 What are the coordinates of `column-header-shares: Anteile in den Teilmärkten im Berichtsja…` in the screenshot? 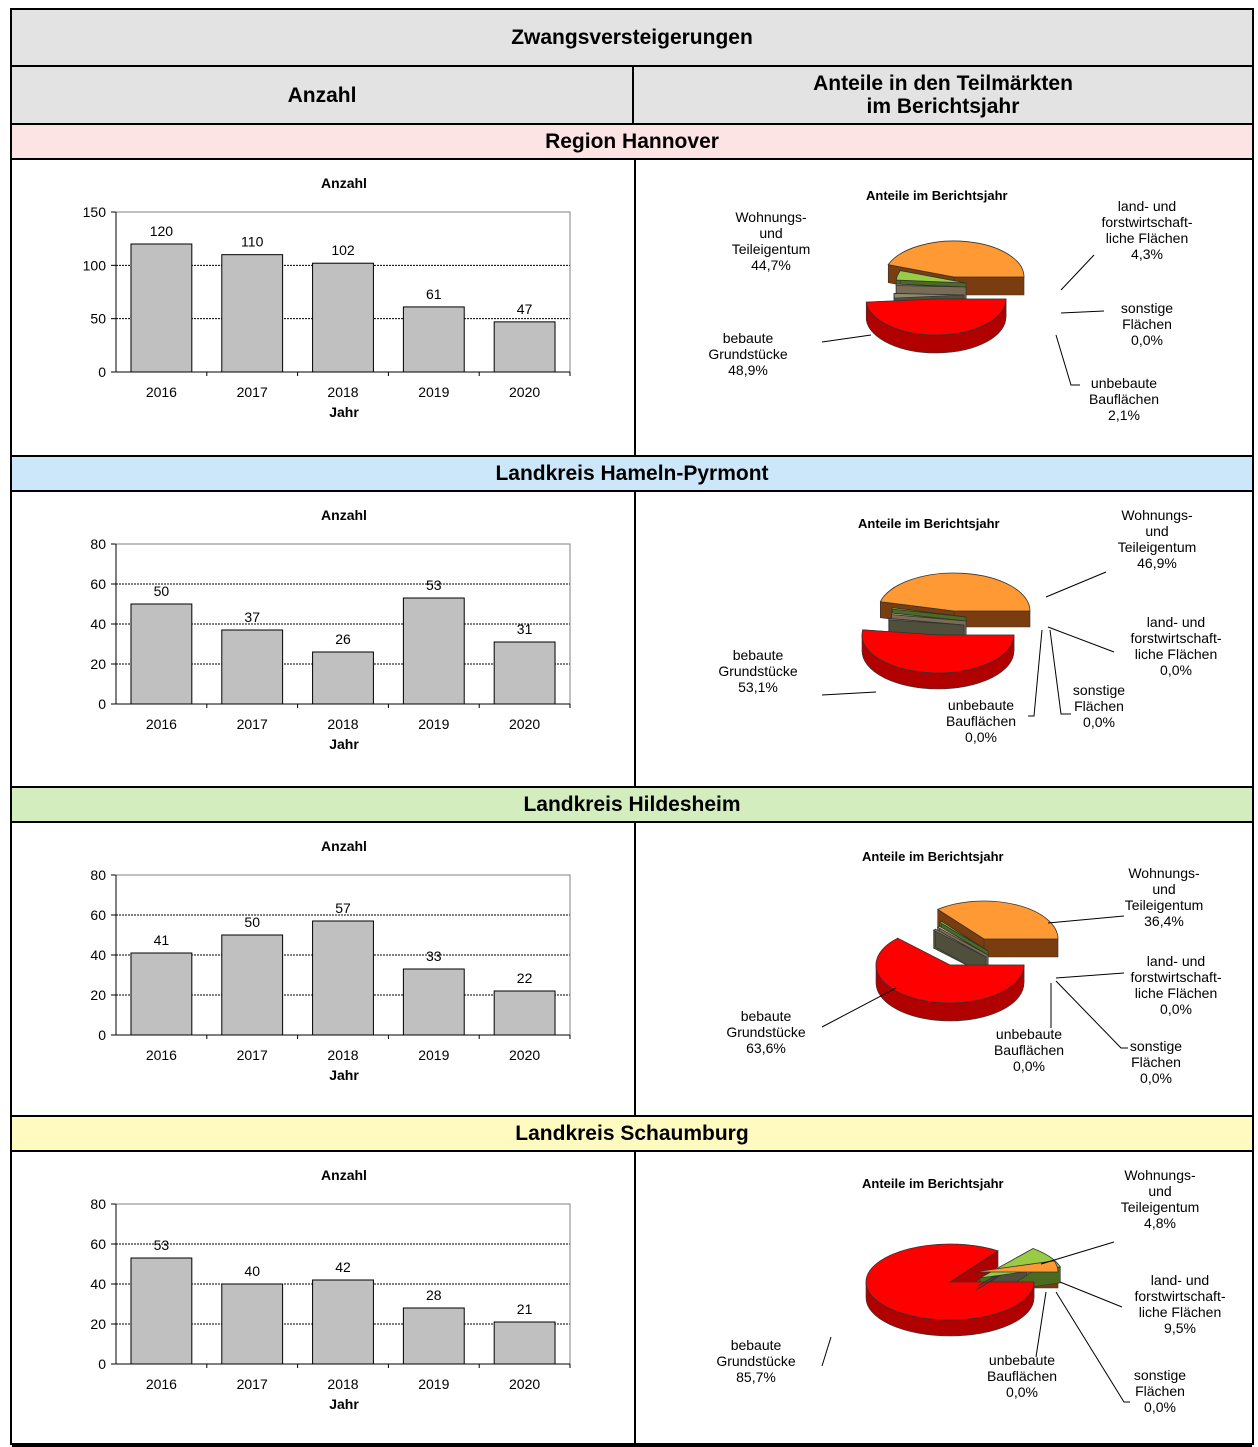 It's located at (943, 95).